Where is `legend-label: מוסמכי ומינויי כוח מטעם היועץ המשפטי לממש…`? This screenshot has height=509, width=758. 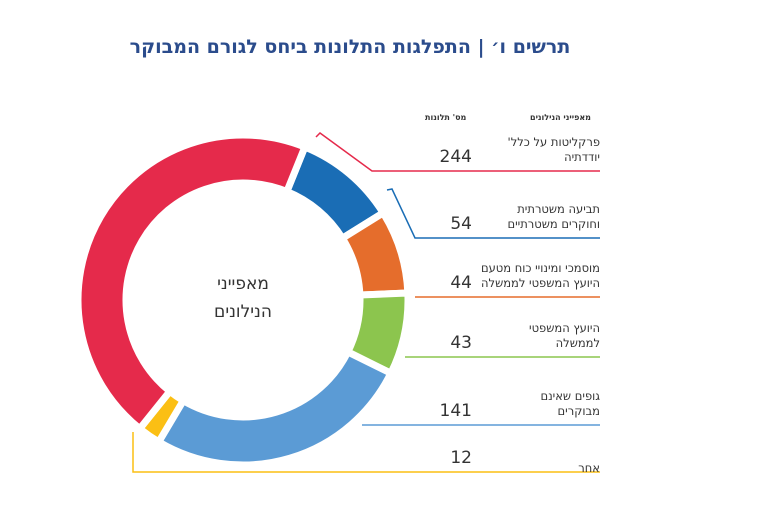 legend-label: מוסמכי ומינויי כוח מטעם היועץ המשפטי לממש… is located at coordinates (525, 276).